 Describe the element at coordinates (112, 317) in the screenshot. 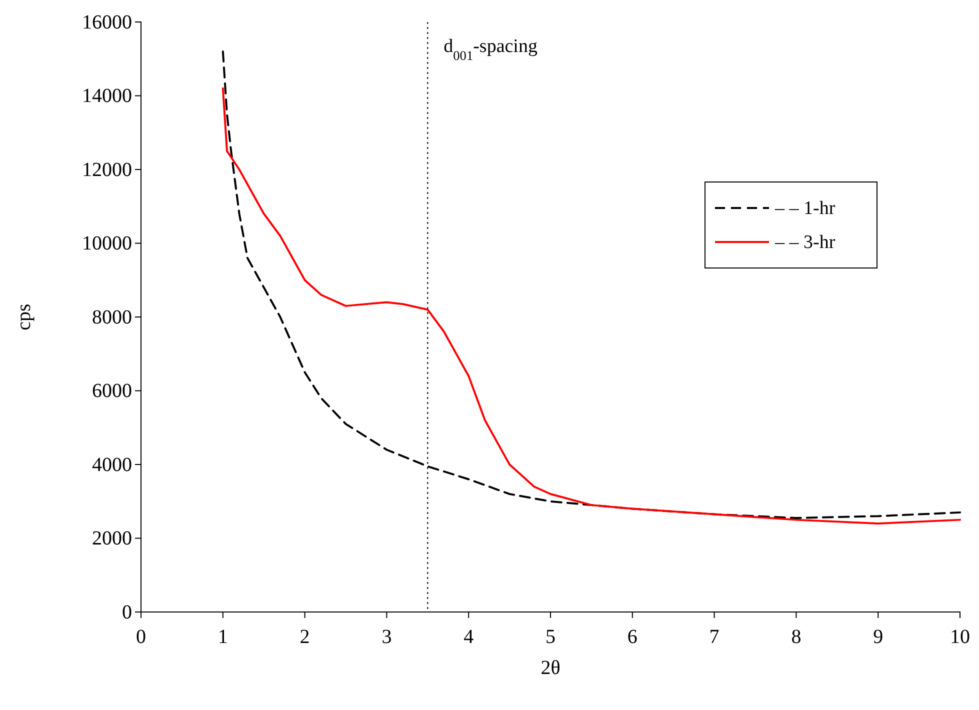

I see `y-tick-label: 8000` at that location.